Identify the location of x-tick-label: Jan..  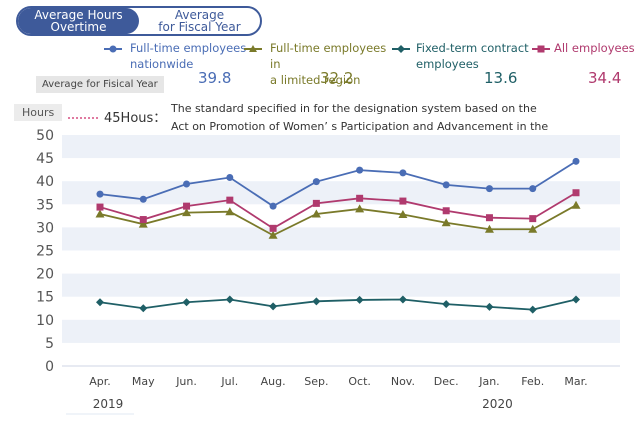
(488, 381).